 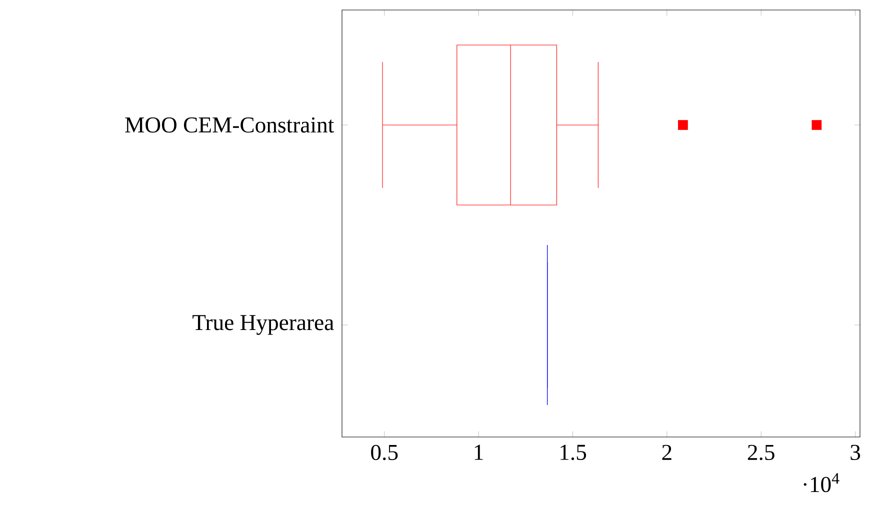 I want to click on x-tick-label: 1, so click(x=478, y=452).